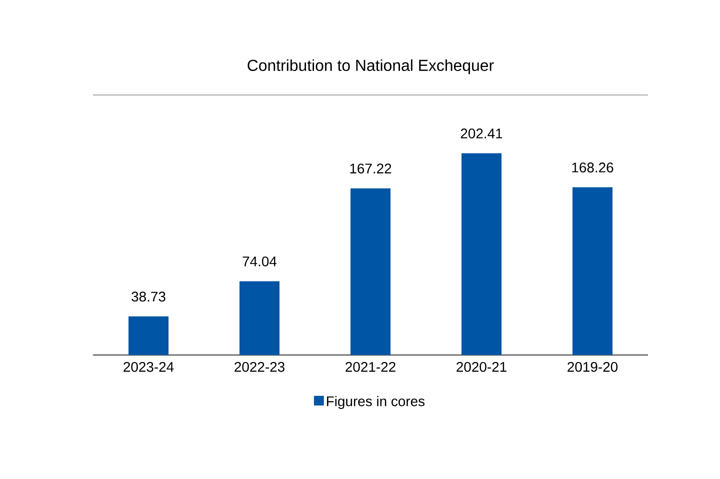 The height and width of the screenshot is (479, 720). What do you see at coordinates (259, 367) in the screenshot?
I see `x-tick-label: 2022-23` at bounding box center [259, 367].